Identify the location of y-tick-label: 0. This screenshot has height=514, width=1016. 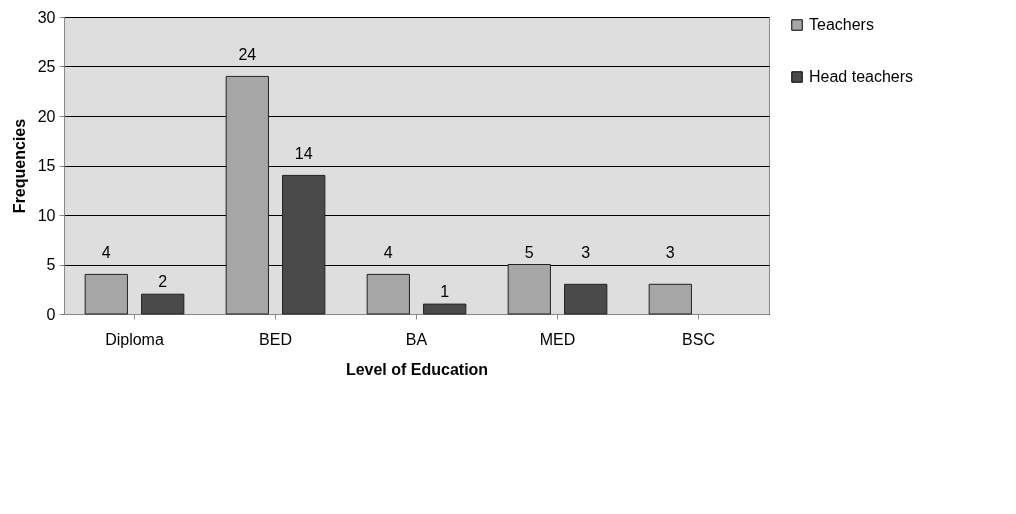
(51, 314).